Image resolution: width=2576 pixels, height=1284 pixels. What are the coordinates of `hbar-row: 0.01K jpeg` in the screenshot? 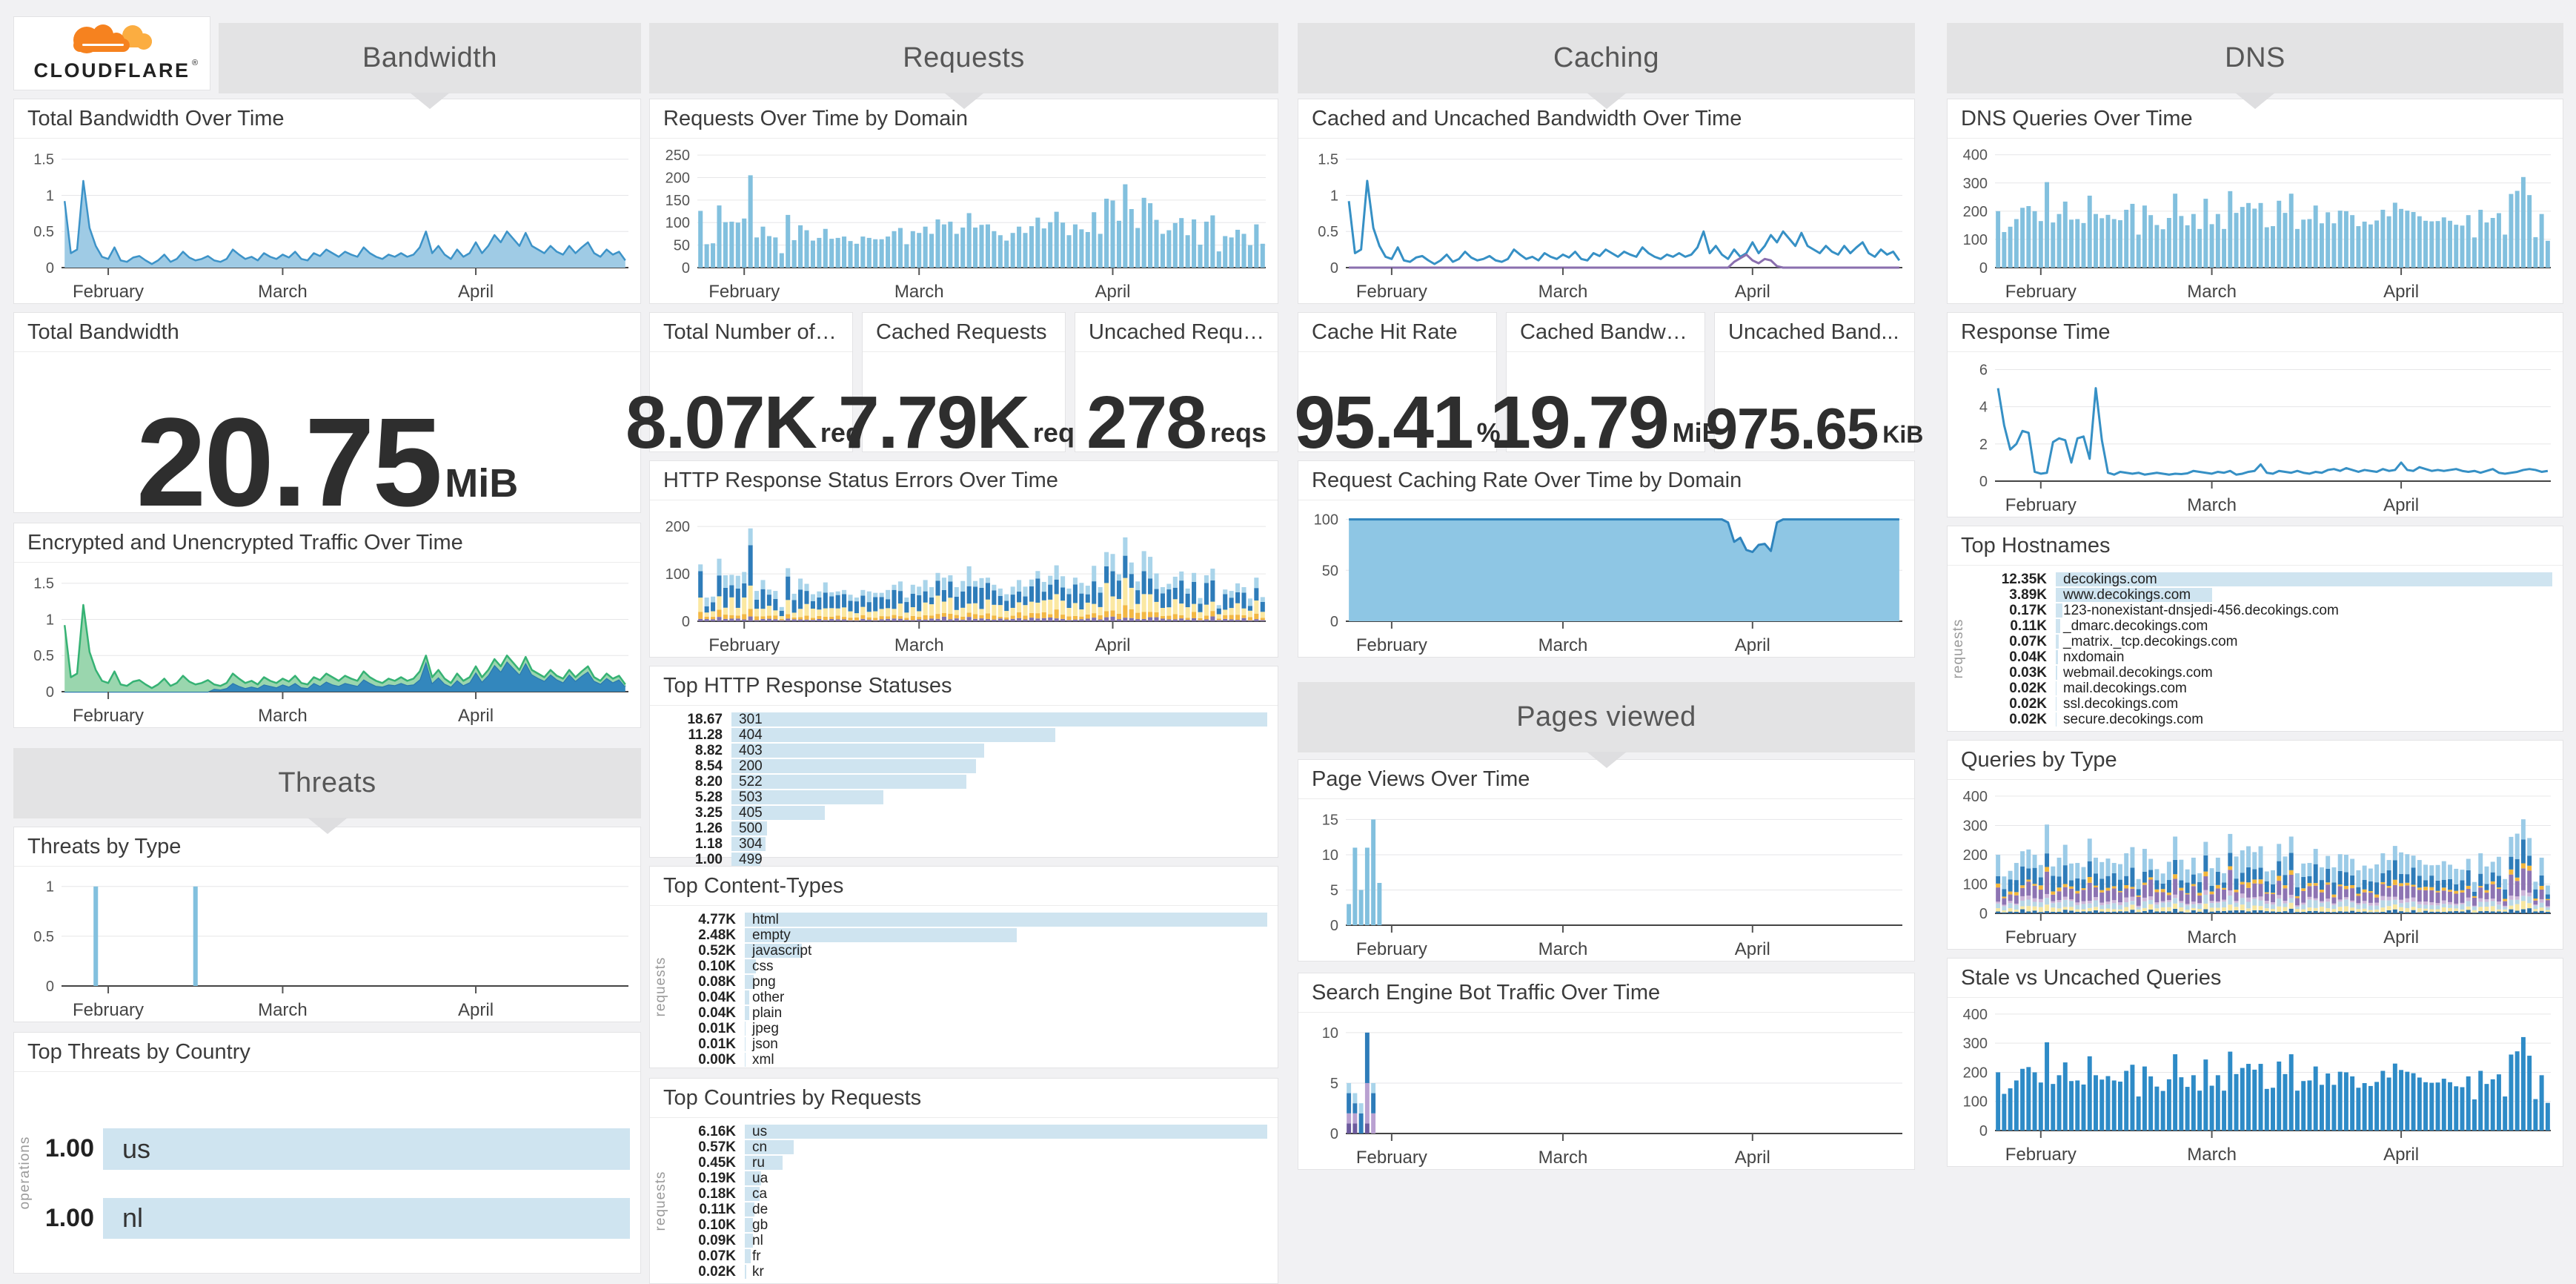 It's located at (969, 1028).